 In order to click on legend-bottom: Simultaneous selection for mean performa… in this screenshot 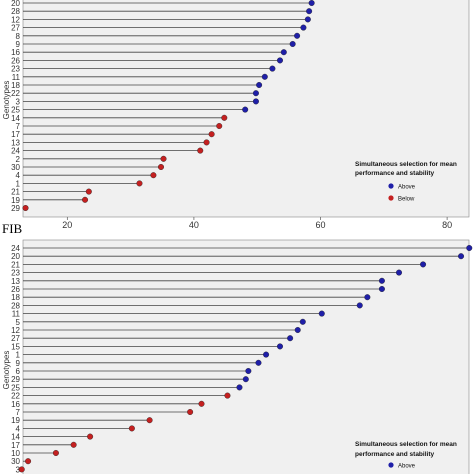, I will do `click(406, 455)`.